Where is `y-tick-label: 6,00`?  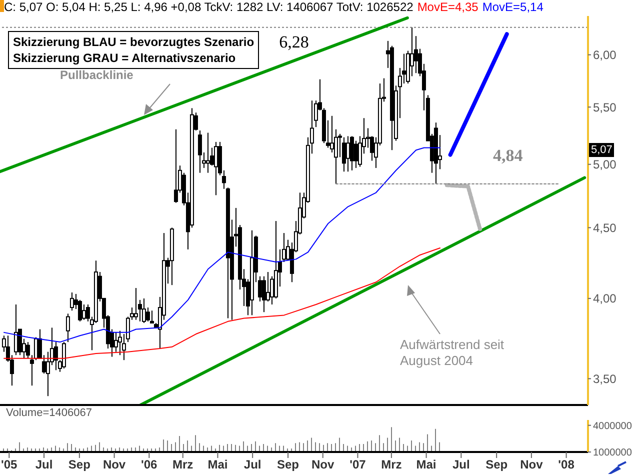
y-tick-label: 6,00 is located at coordinates (605, 55).